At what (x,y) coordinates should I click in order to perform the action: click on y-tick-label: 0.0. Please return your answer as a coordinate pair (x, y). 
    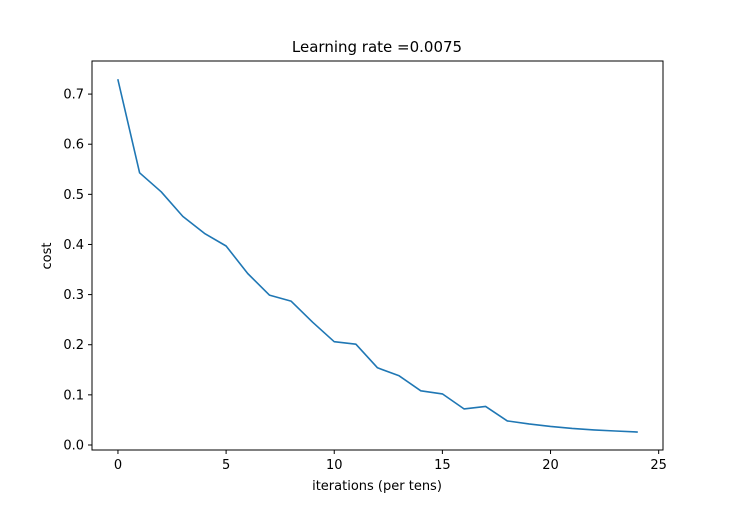
    Looking at the image, I should click on (73, 445).